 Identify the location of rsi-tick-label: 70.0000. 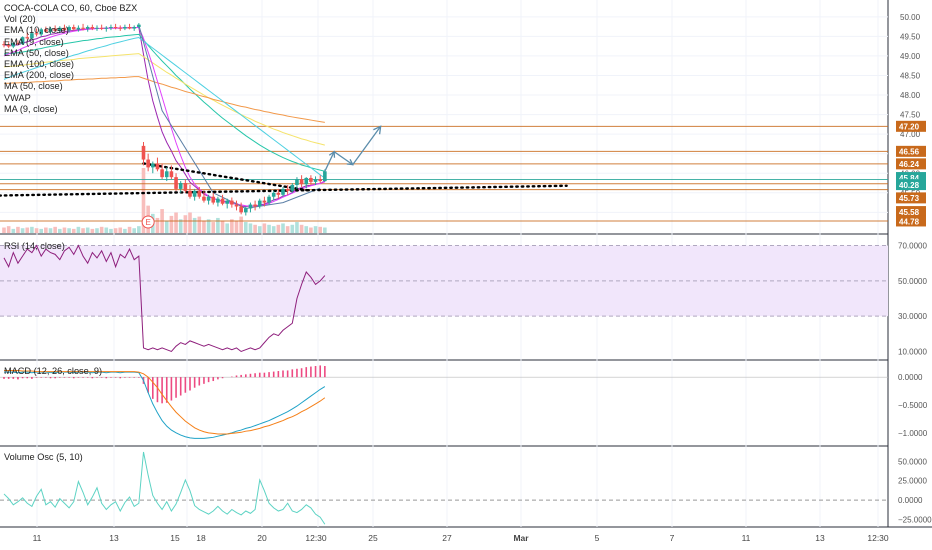
(912, 246).